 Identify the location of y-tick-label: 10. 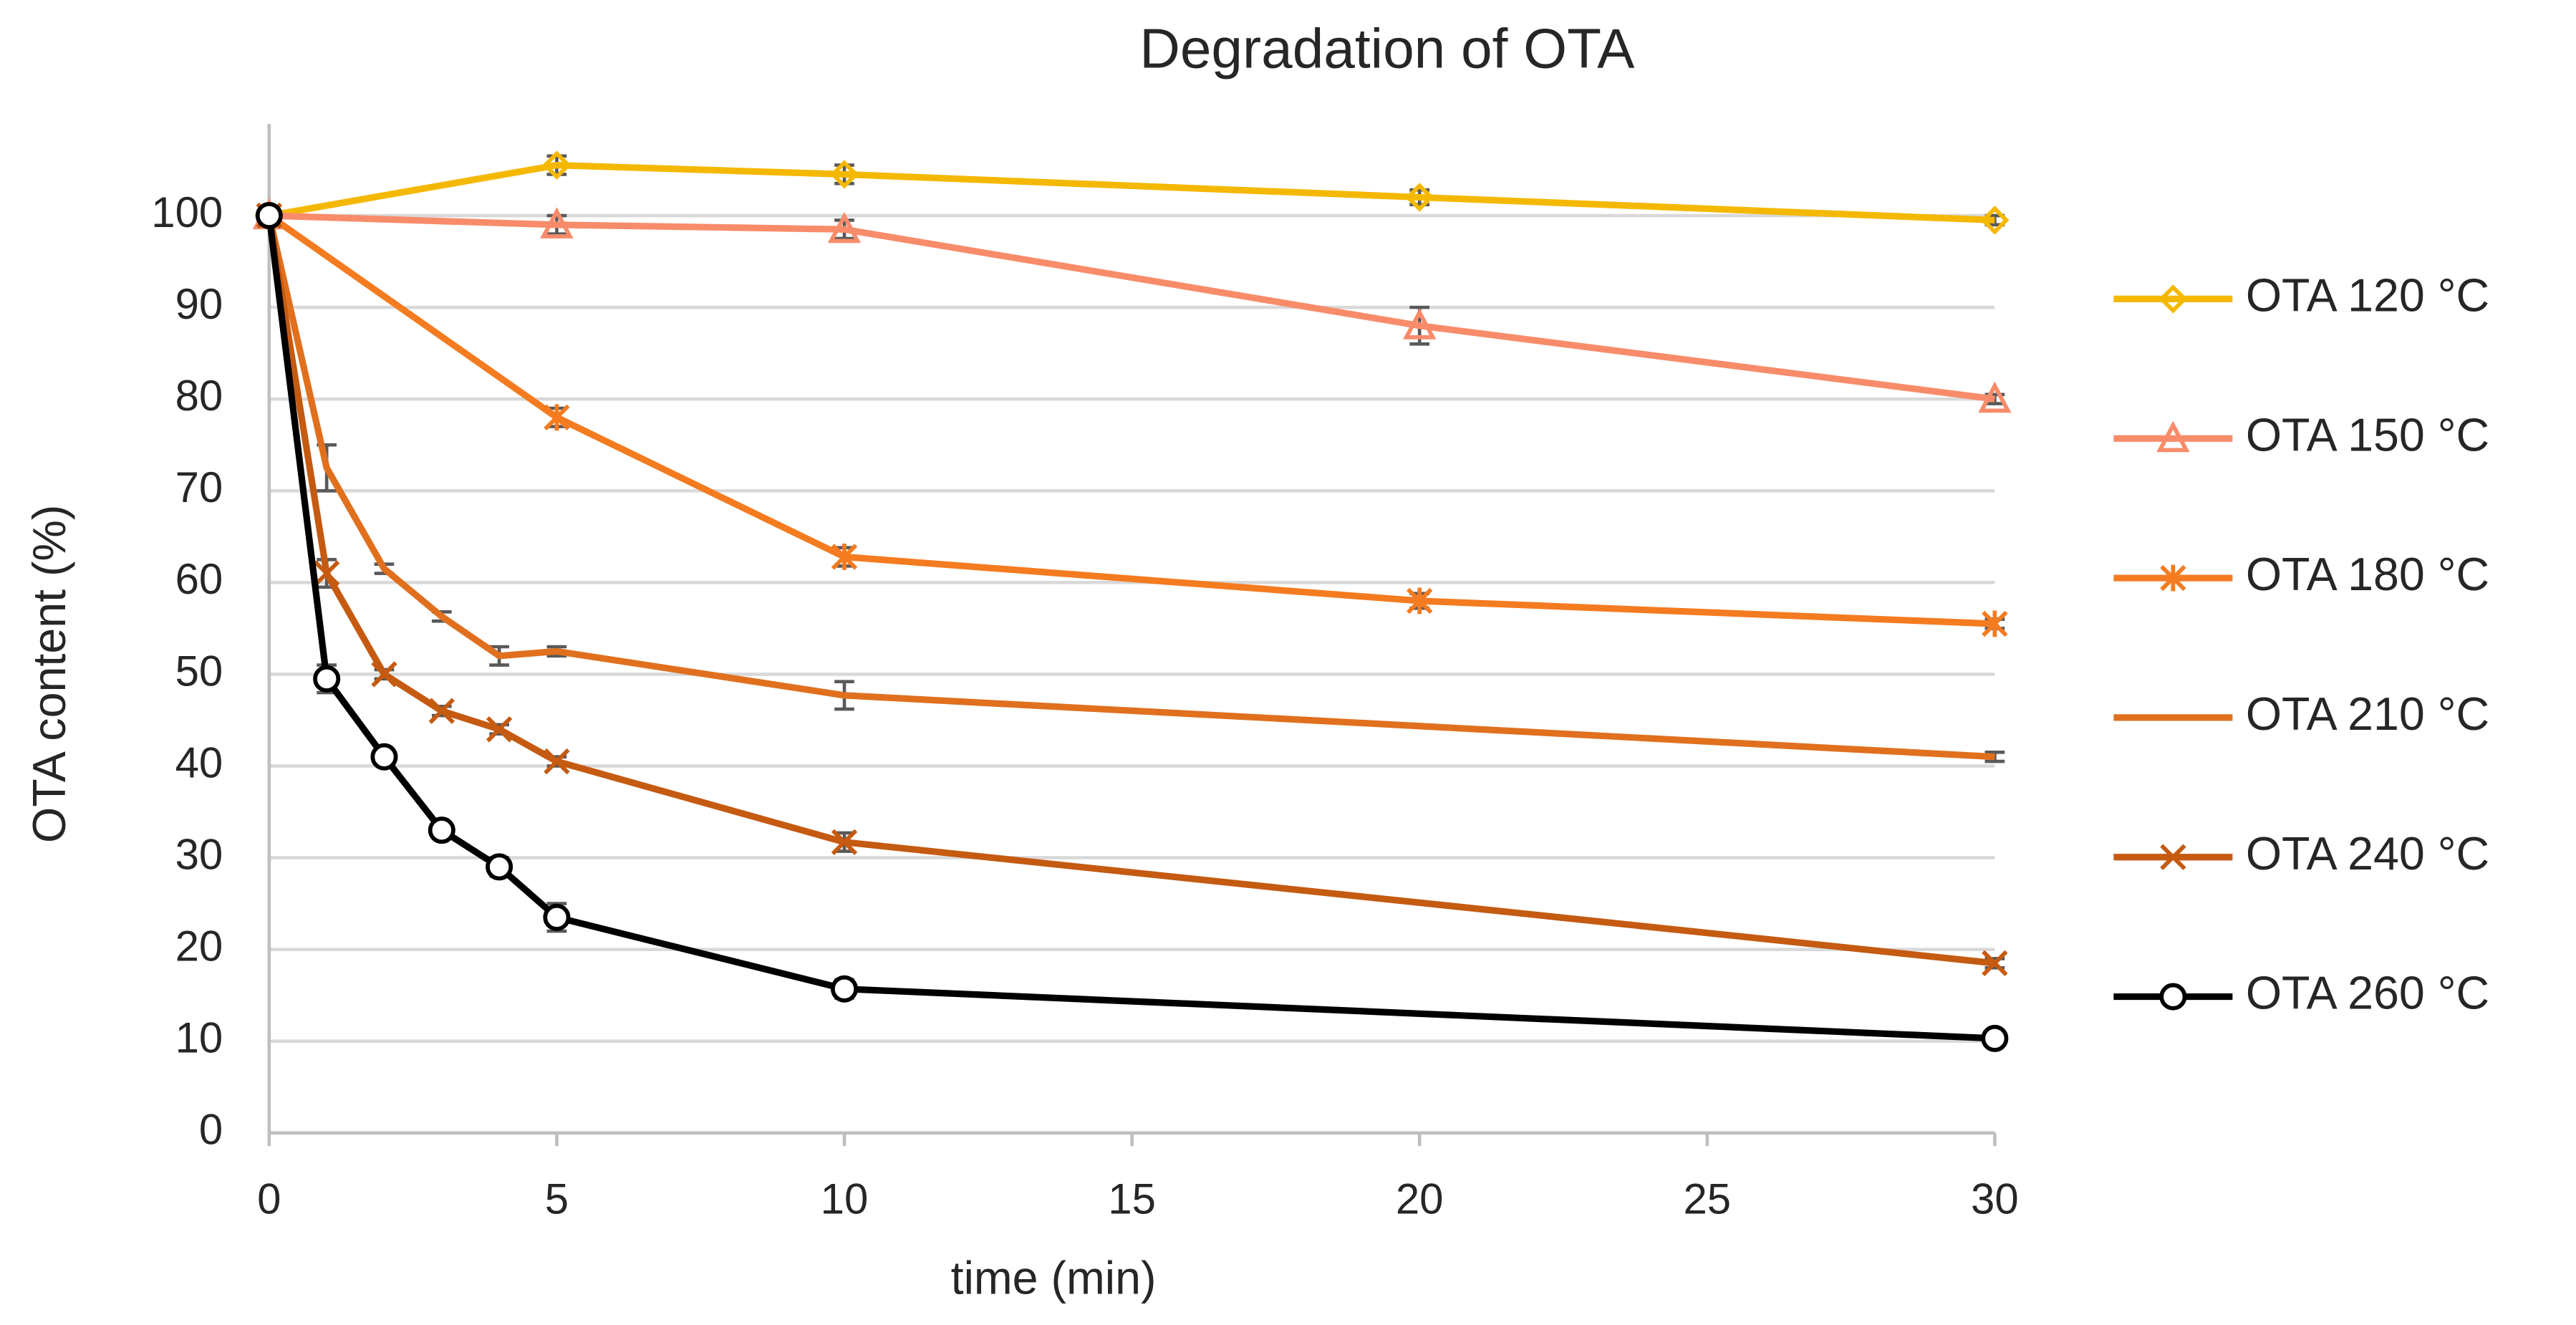
(199, 1038).